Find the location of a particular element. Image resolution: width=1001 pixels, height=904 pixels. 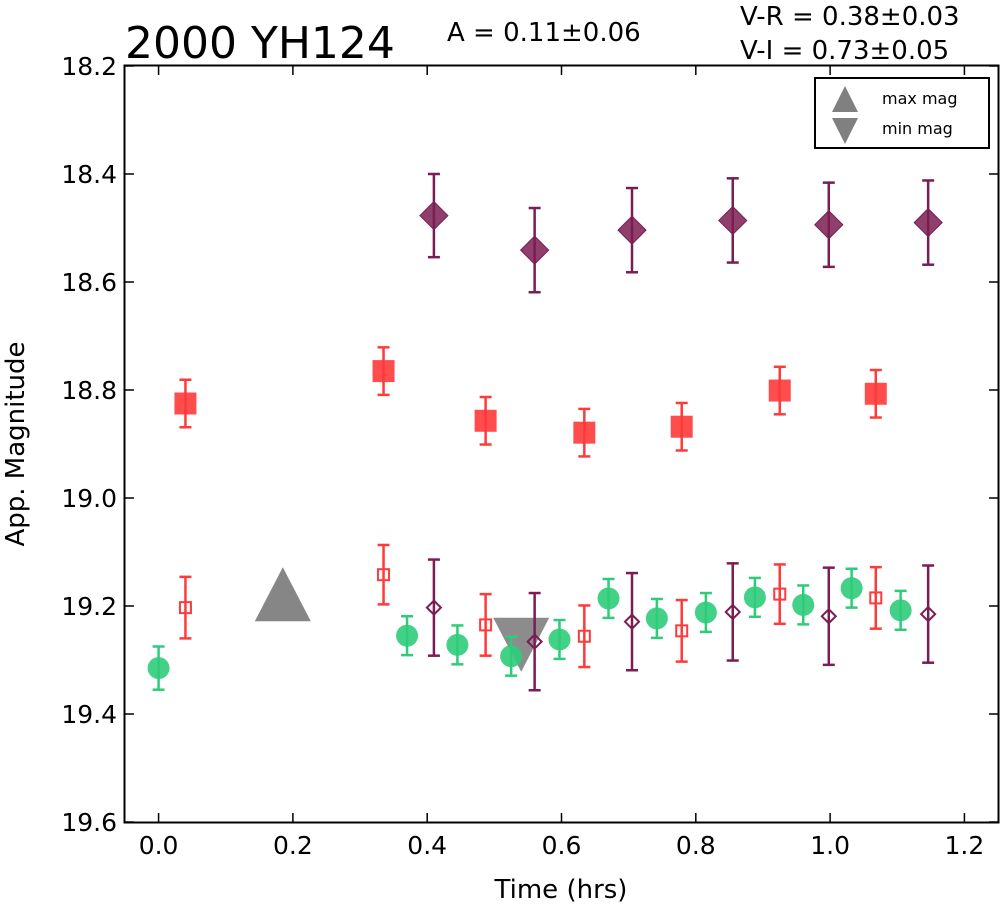

y-tick-label: 18.4 is located at coordinates (89, 174).